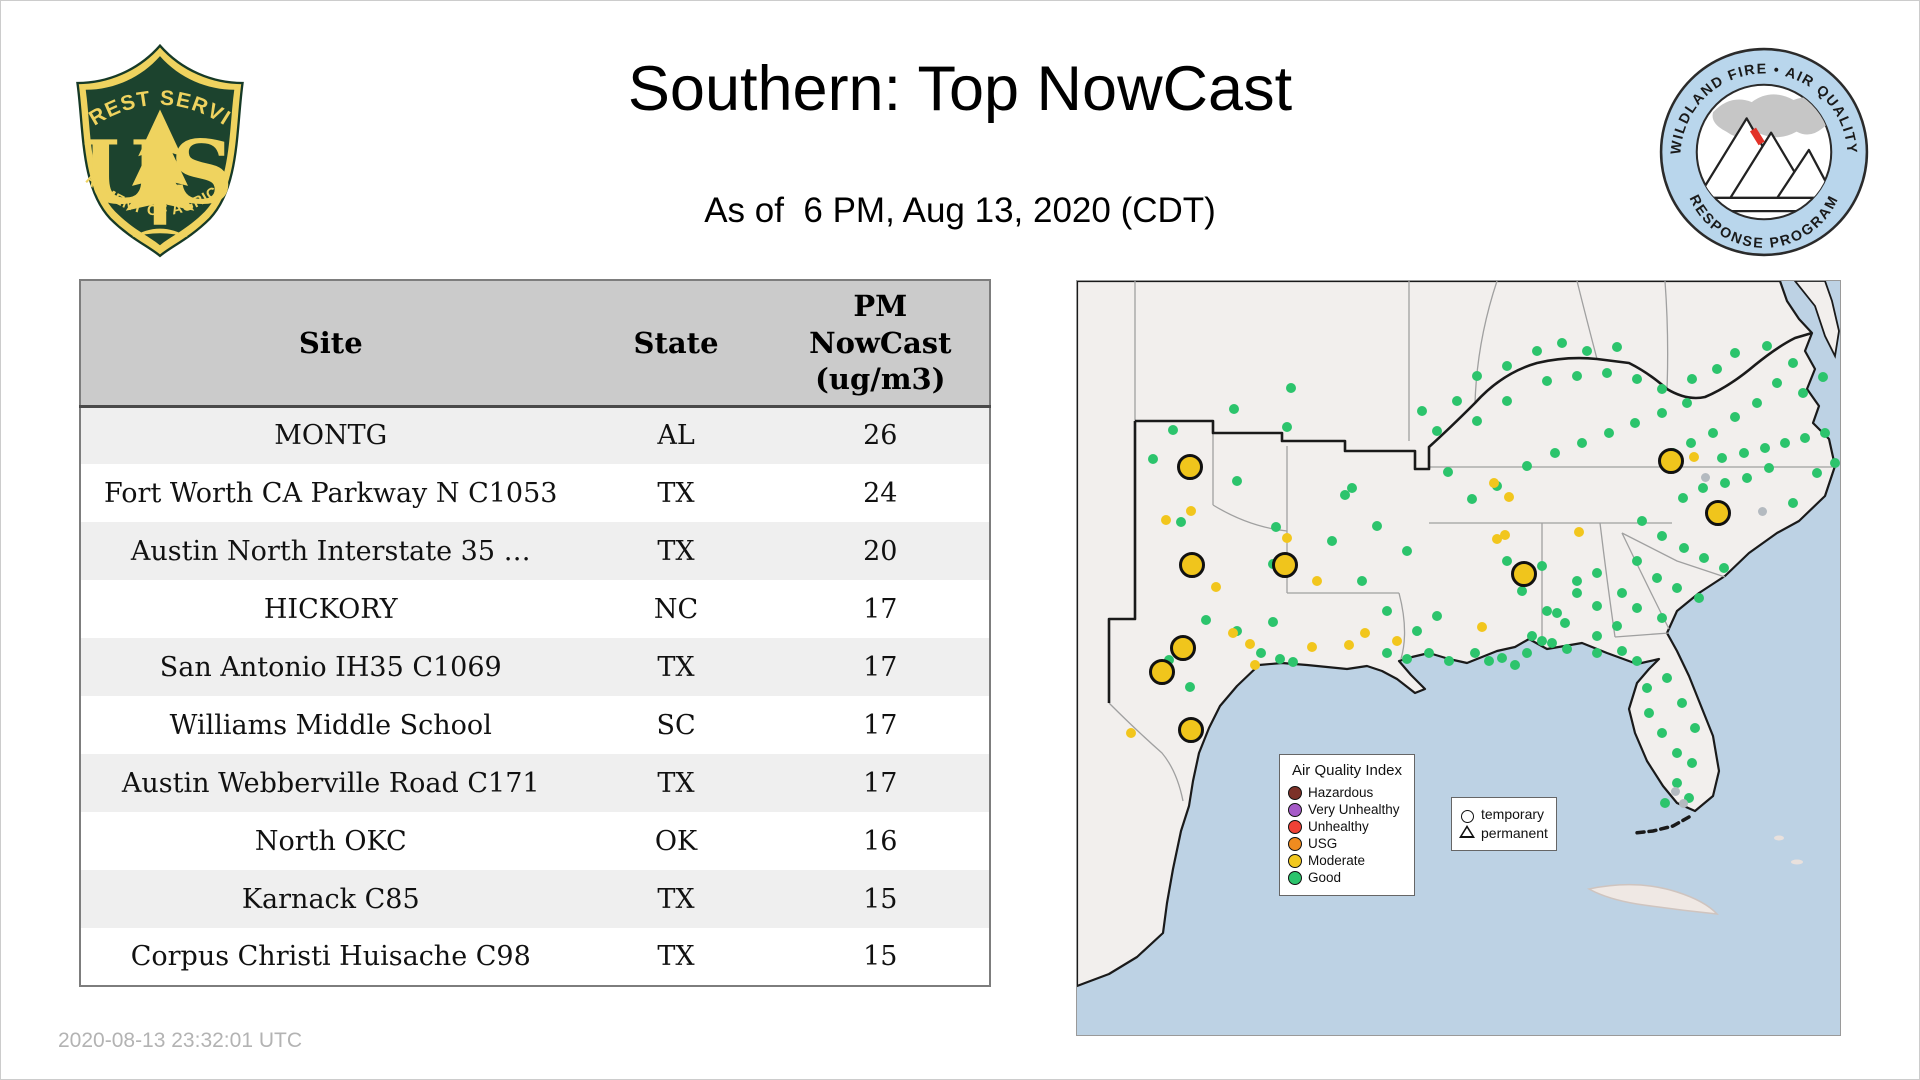 The height and width of the screenshot is (1080, 1920). Describe the element at coordinates (535, 667) in the screenshot. I see `table-row: San Antonio IH35 C1069 TX 17` at that location.